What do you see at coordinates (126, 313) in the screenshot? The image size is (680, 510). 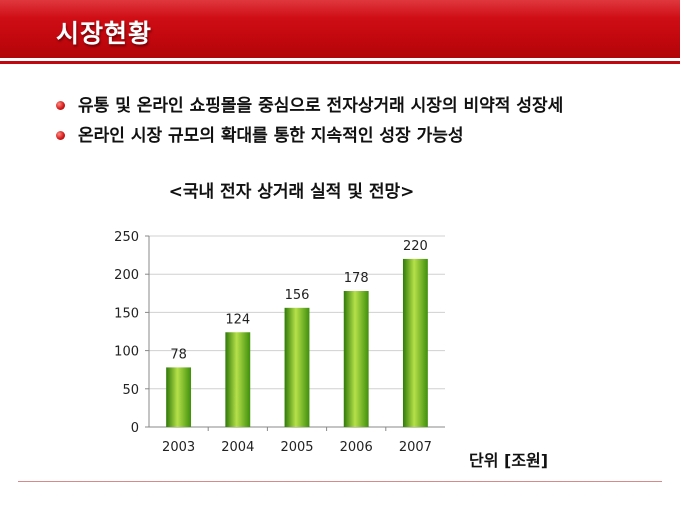 I see `y-tick-label: 150` at bounding box center [126, 313].